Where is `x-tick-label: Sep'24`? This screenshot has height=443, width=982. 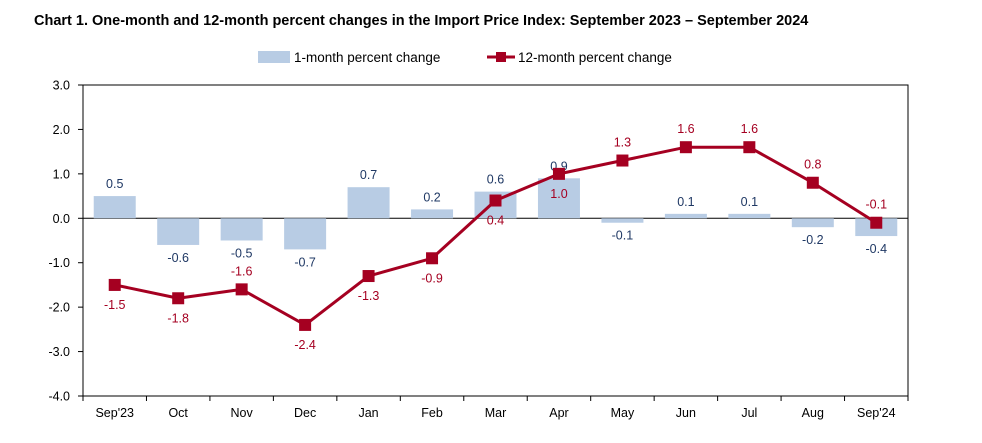 x-tick-label: Sep'24 is located at coordinates (876, 413).